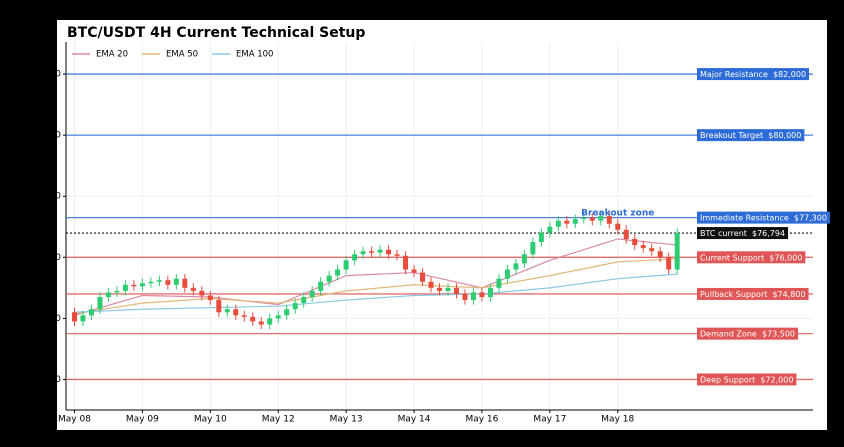 Image resolution: width=844 pixels, height=447 pixels. I want to click on level-label: Immediate Resistance $77,300, so click(763, 218).